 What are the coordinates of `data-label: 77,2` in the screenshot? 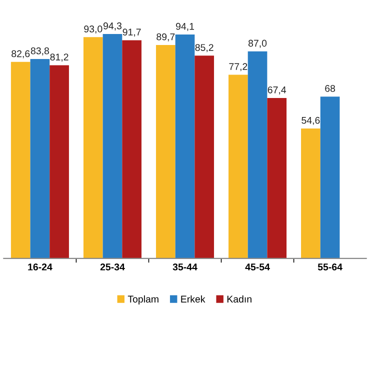 It's located at (238, 67).